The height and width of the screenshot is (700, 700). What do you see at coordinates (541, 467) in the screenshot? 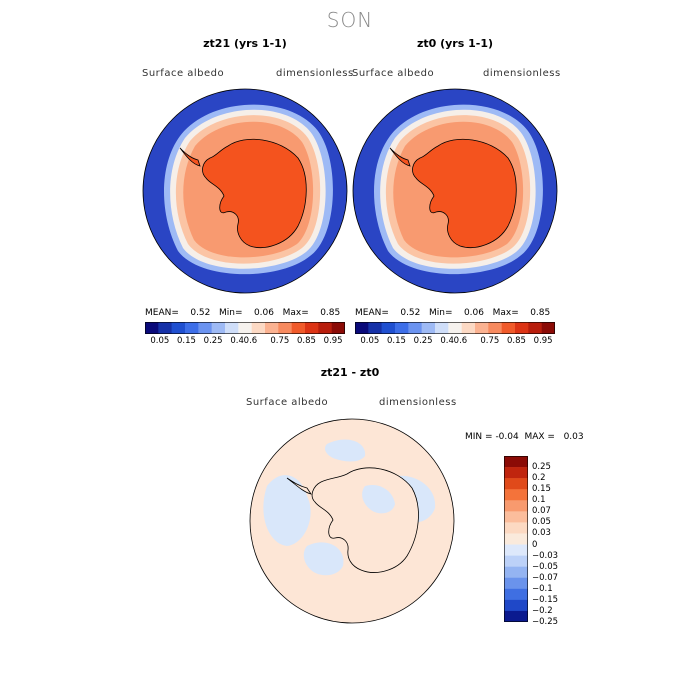
I see `difference-colorbar-label: 0.25` at bounding box center [541, 467].